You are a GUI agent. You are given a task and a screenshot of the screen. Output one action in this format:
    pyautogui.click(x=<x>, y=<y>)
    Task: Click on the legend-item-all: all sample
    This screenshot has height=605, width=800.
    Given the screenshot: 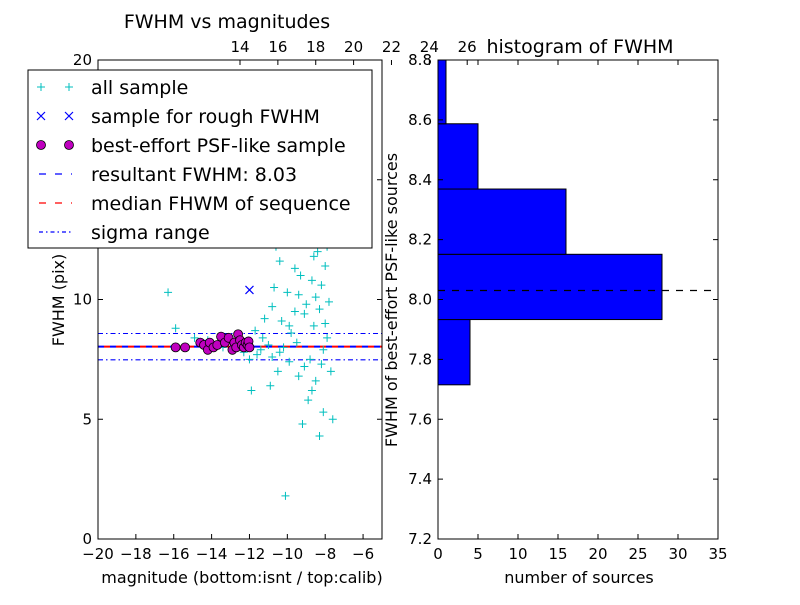 What is the action you would take?
    pyautogui.click(x=112, y=88)
    